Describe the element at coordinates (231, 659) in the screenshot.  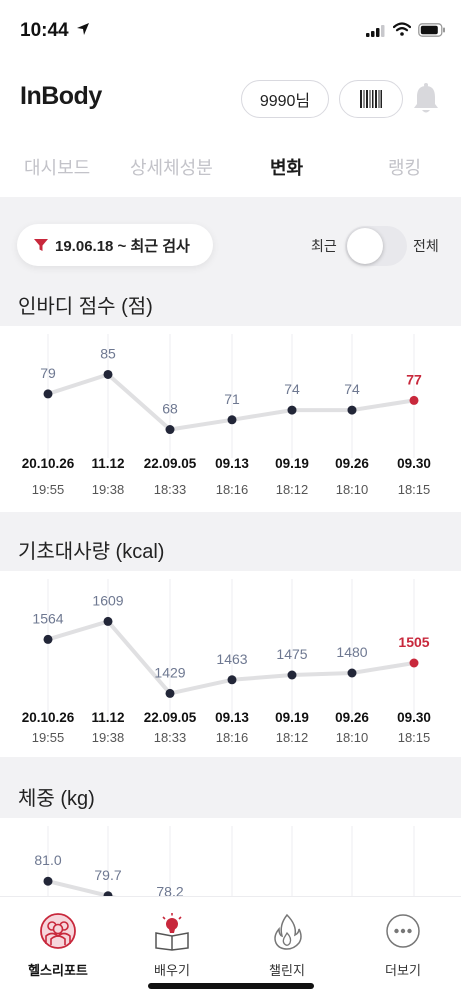
I see `data-label: 1463` at that location.